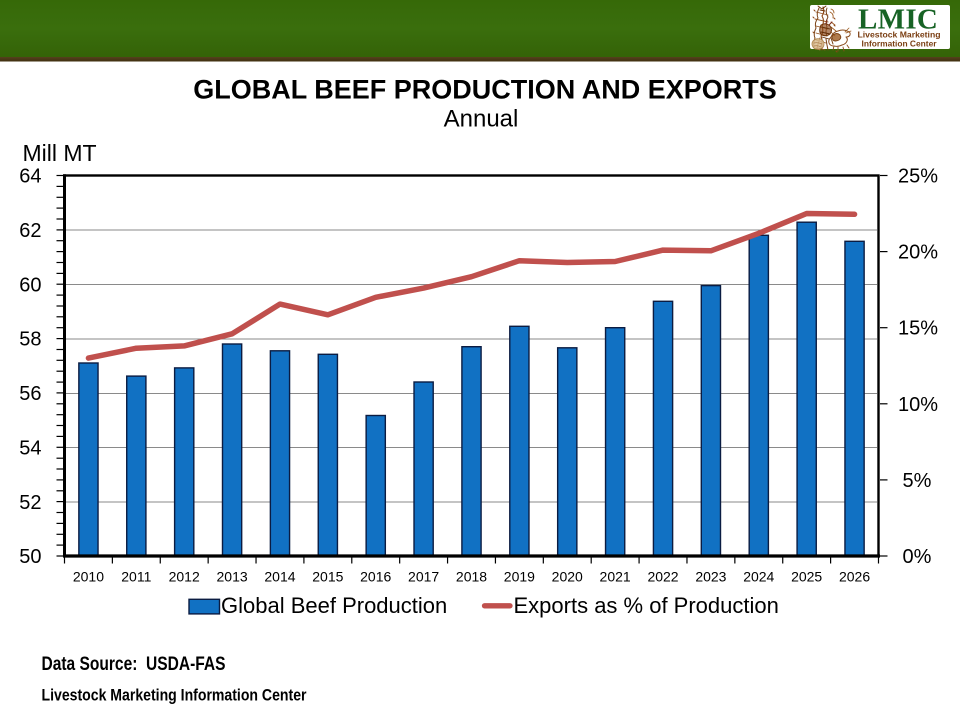  Describe the element at coordinates (519, 577) in the screenshot. I see `svg-text: 2019` at that location.